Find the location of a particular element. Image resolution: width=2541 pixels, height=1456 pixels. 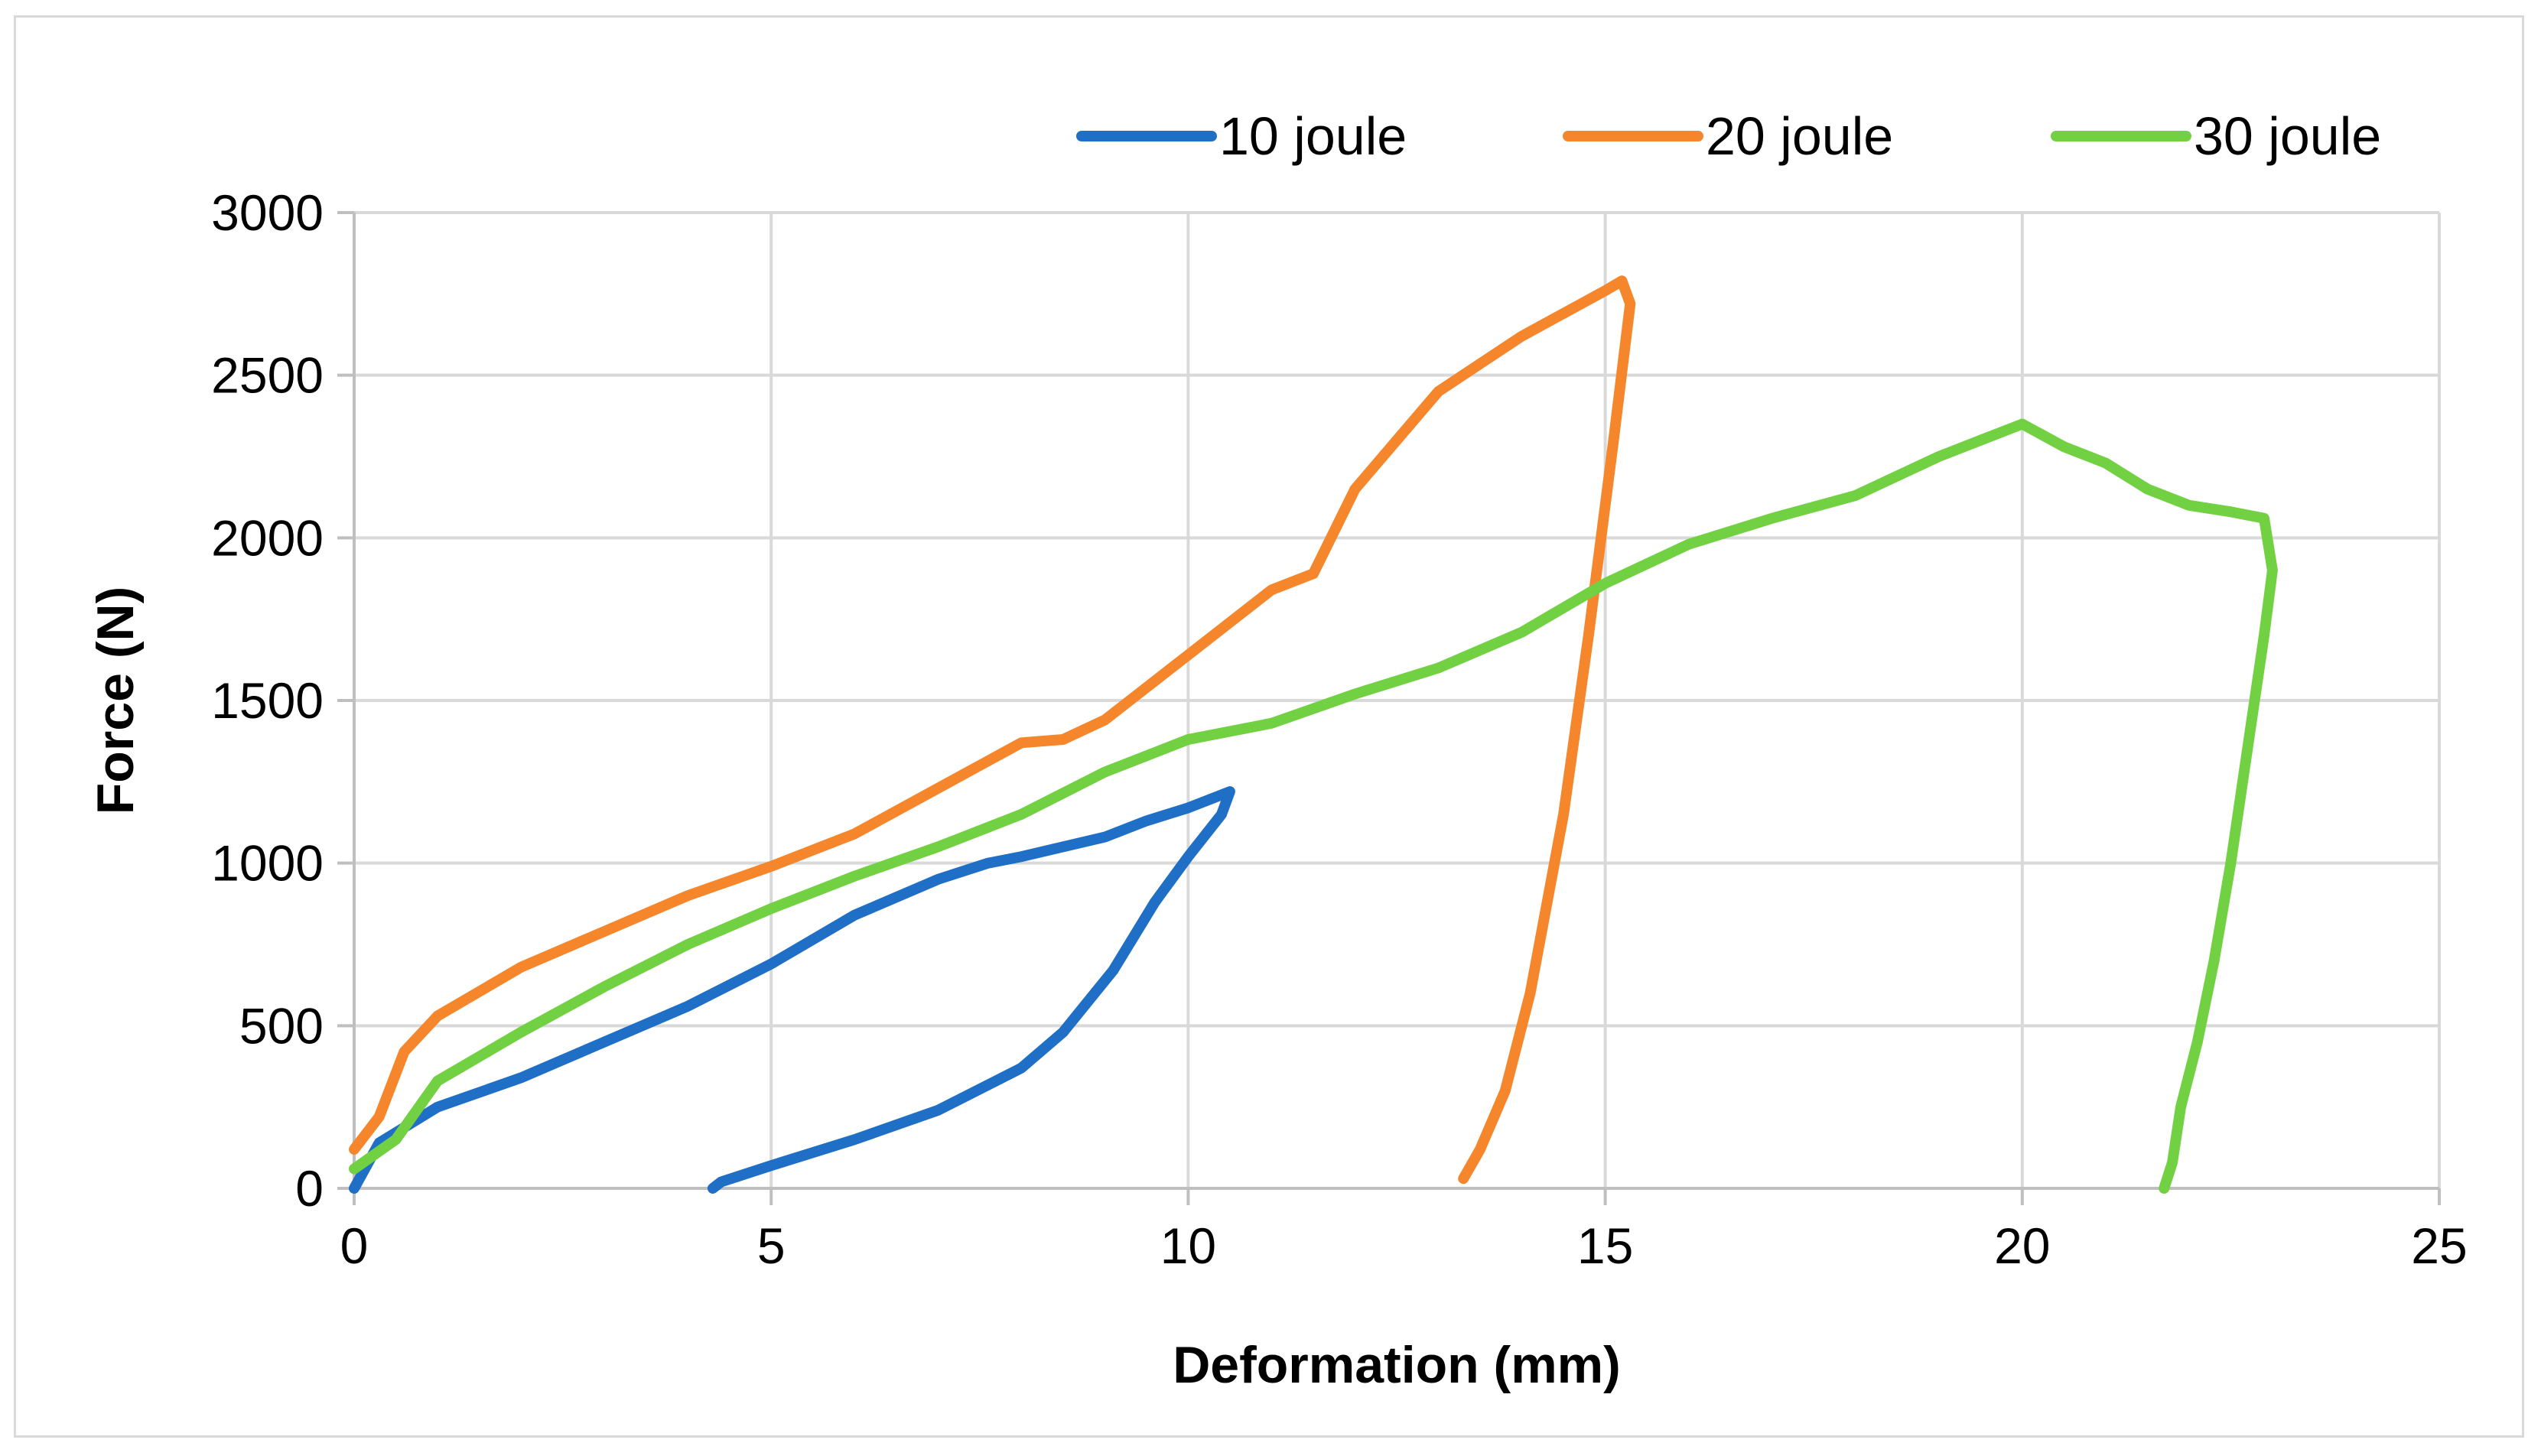

legend: 10 joule 20 joule 30 joule is located at coordinates (1728, 136).